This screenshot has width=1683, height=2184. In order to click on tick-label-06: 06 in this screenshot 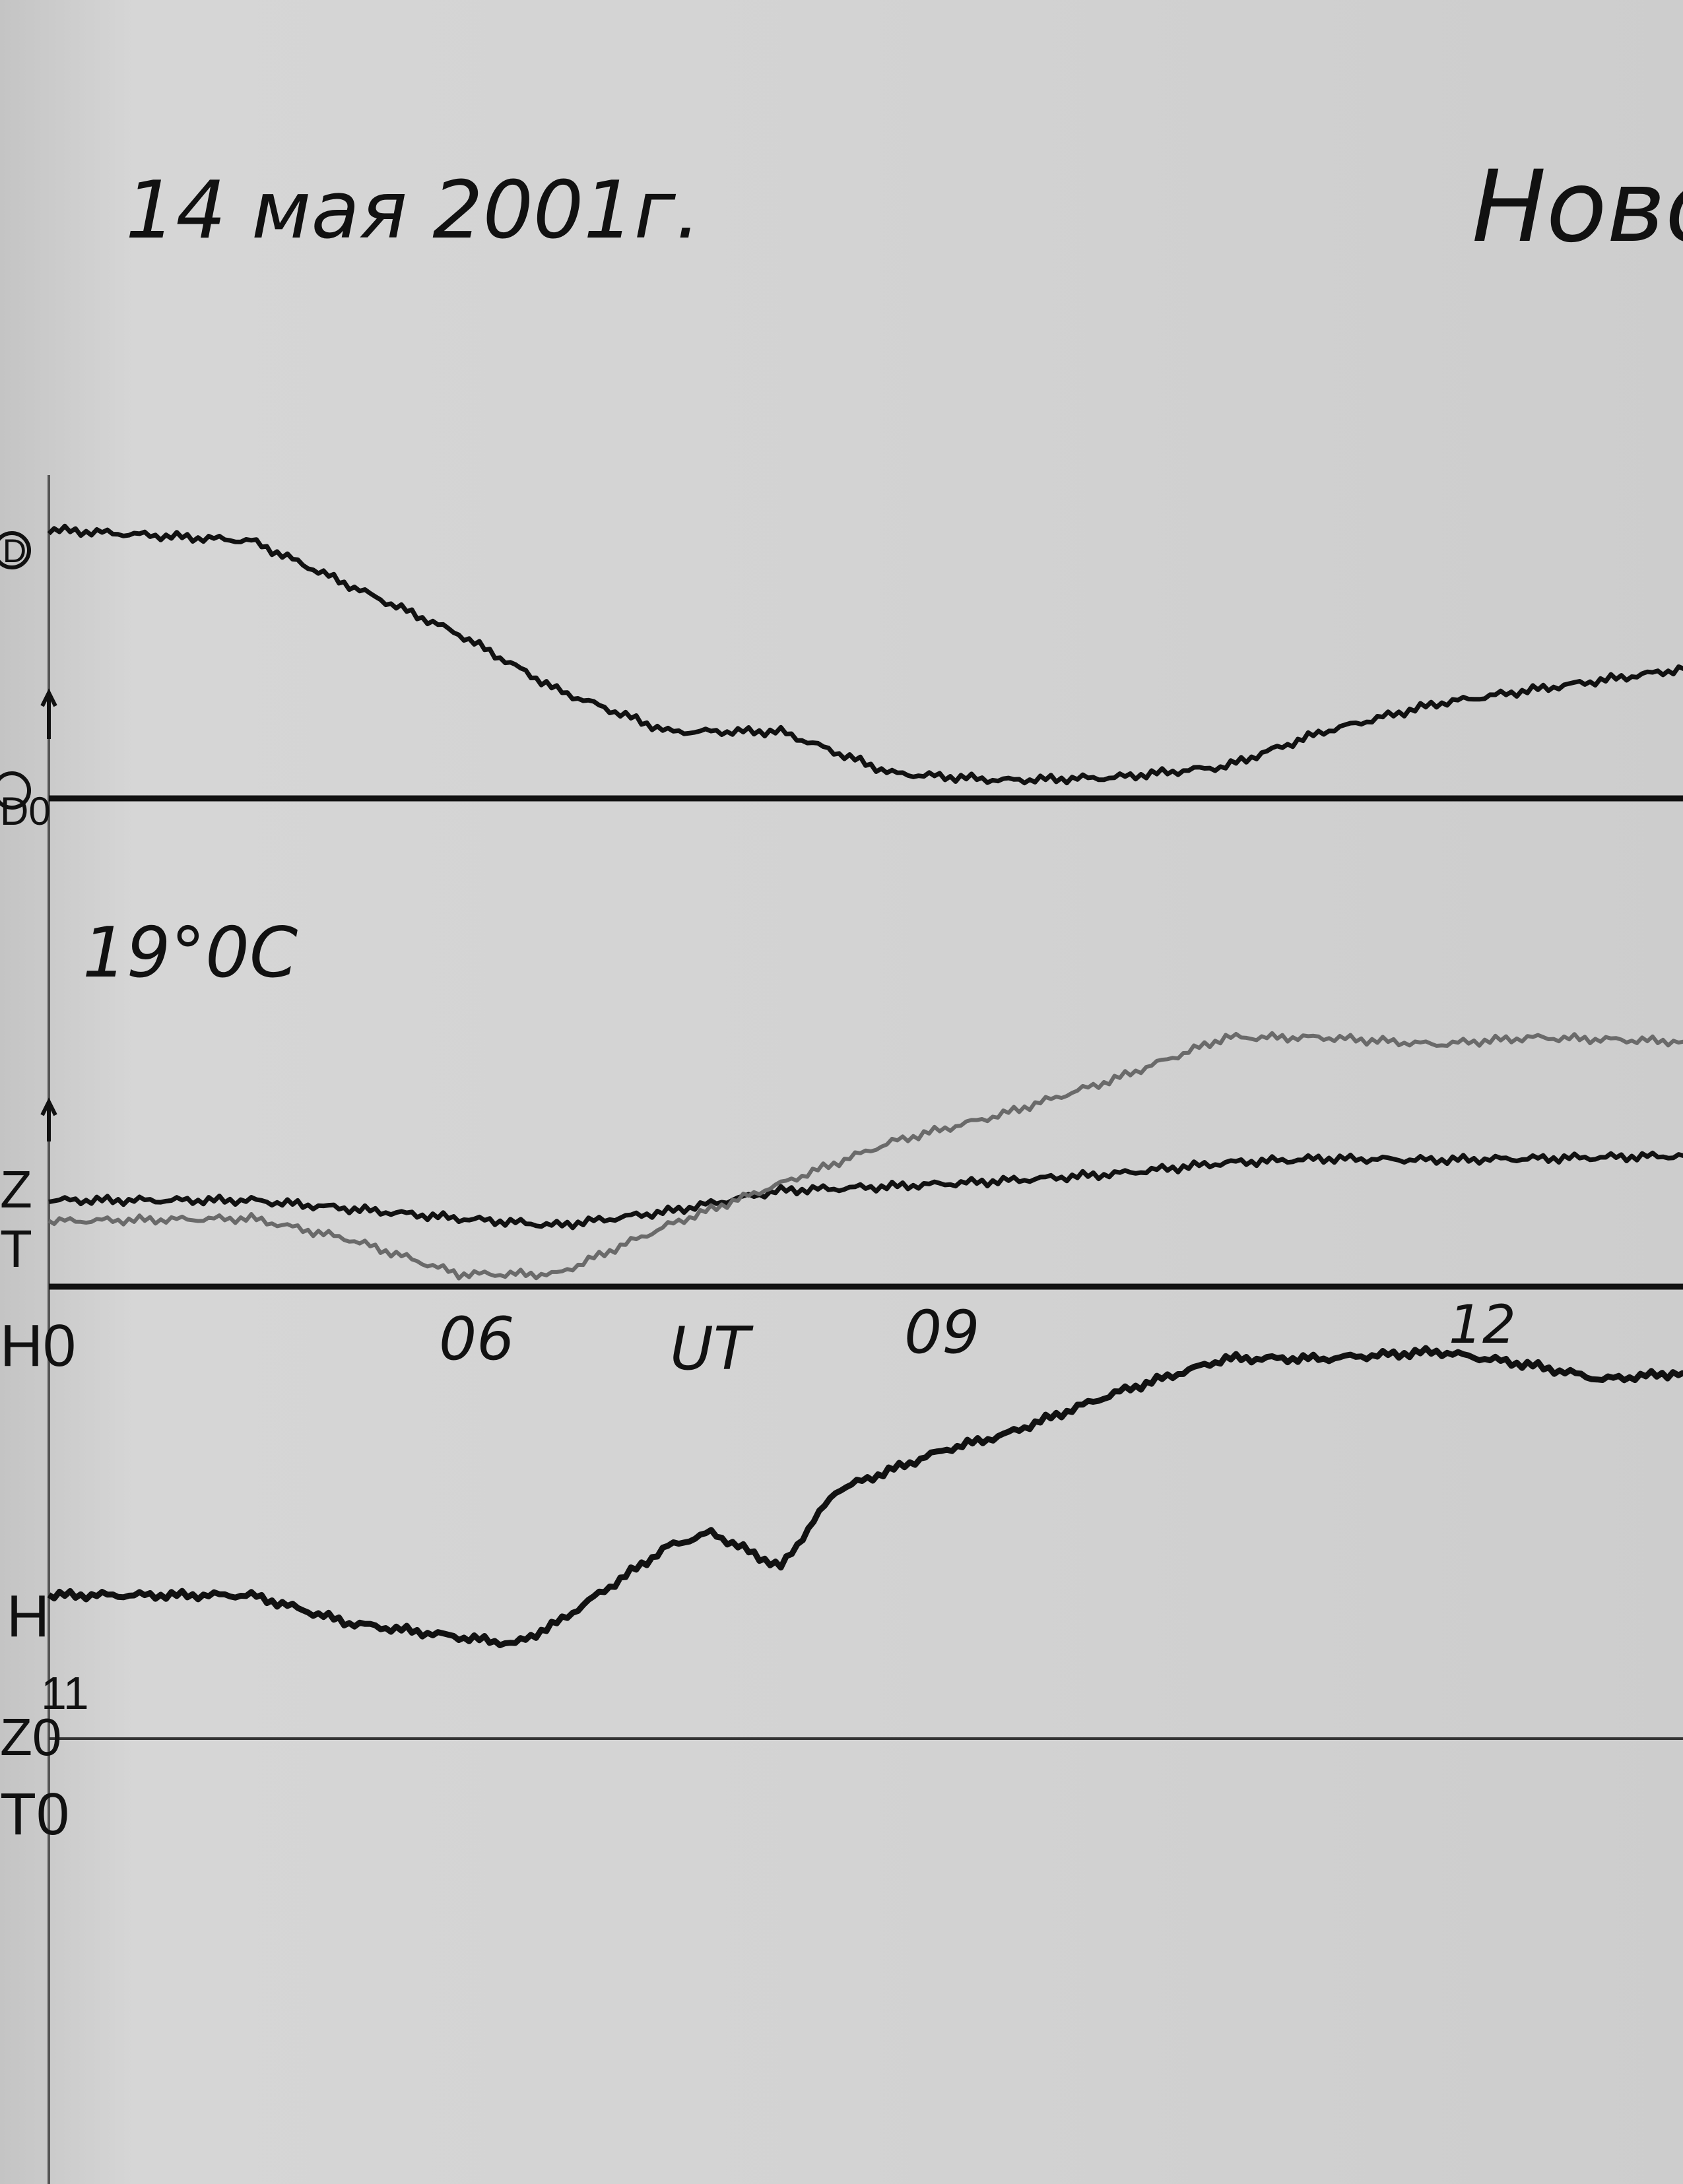, I will do `click(477, 1339)`.